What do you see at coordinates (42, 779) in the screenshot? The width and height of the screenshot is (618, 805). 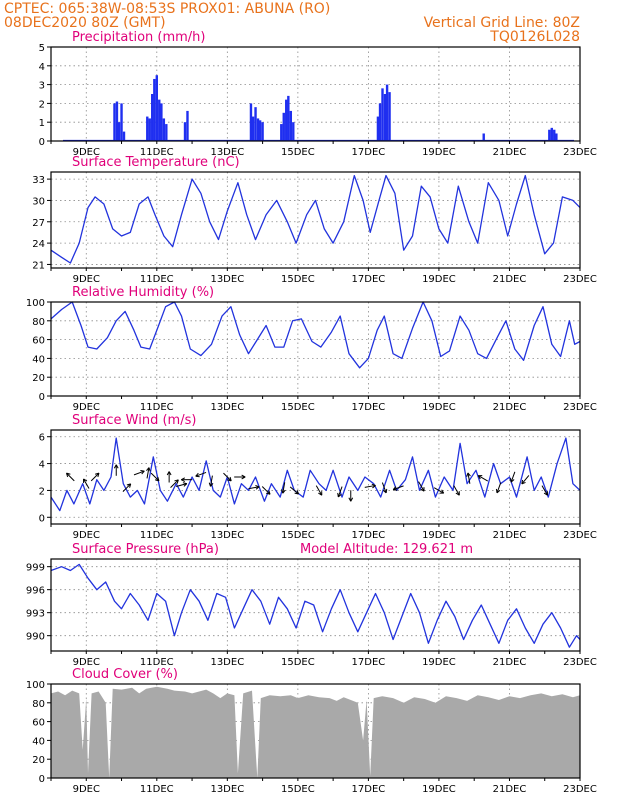 I see `cloud-cover-ytick-label: 0` at bounding box center [42, 779].